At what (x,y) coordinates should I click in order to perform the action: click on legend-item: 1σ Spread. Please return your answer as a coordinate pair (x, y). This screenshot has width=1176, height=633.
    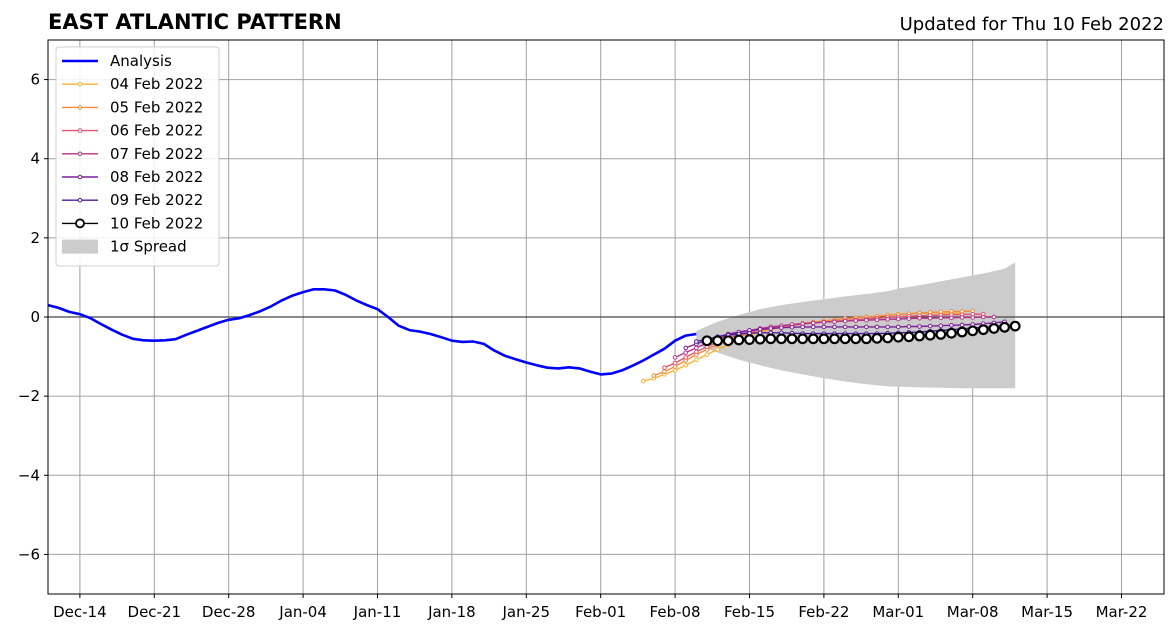
    Looking at the image, I should click on (124, 247).